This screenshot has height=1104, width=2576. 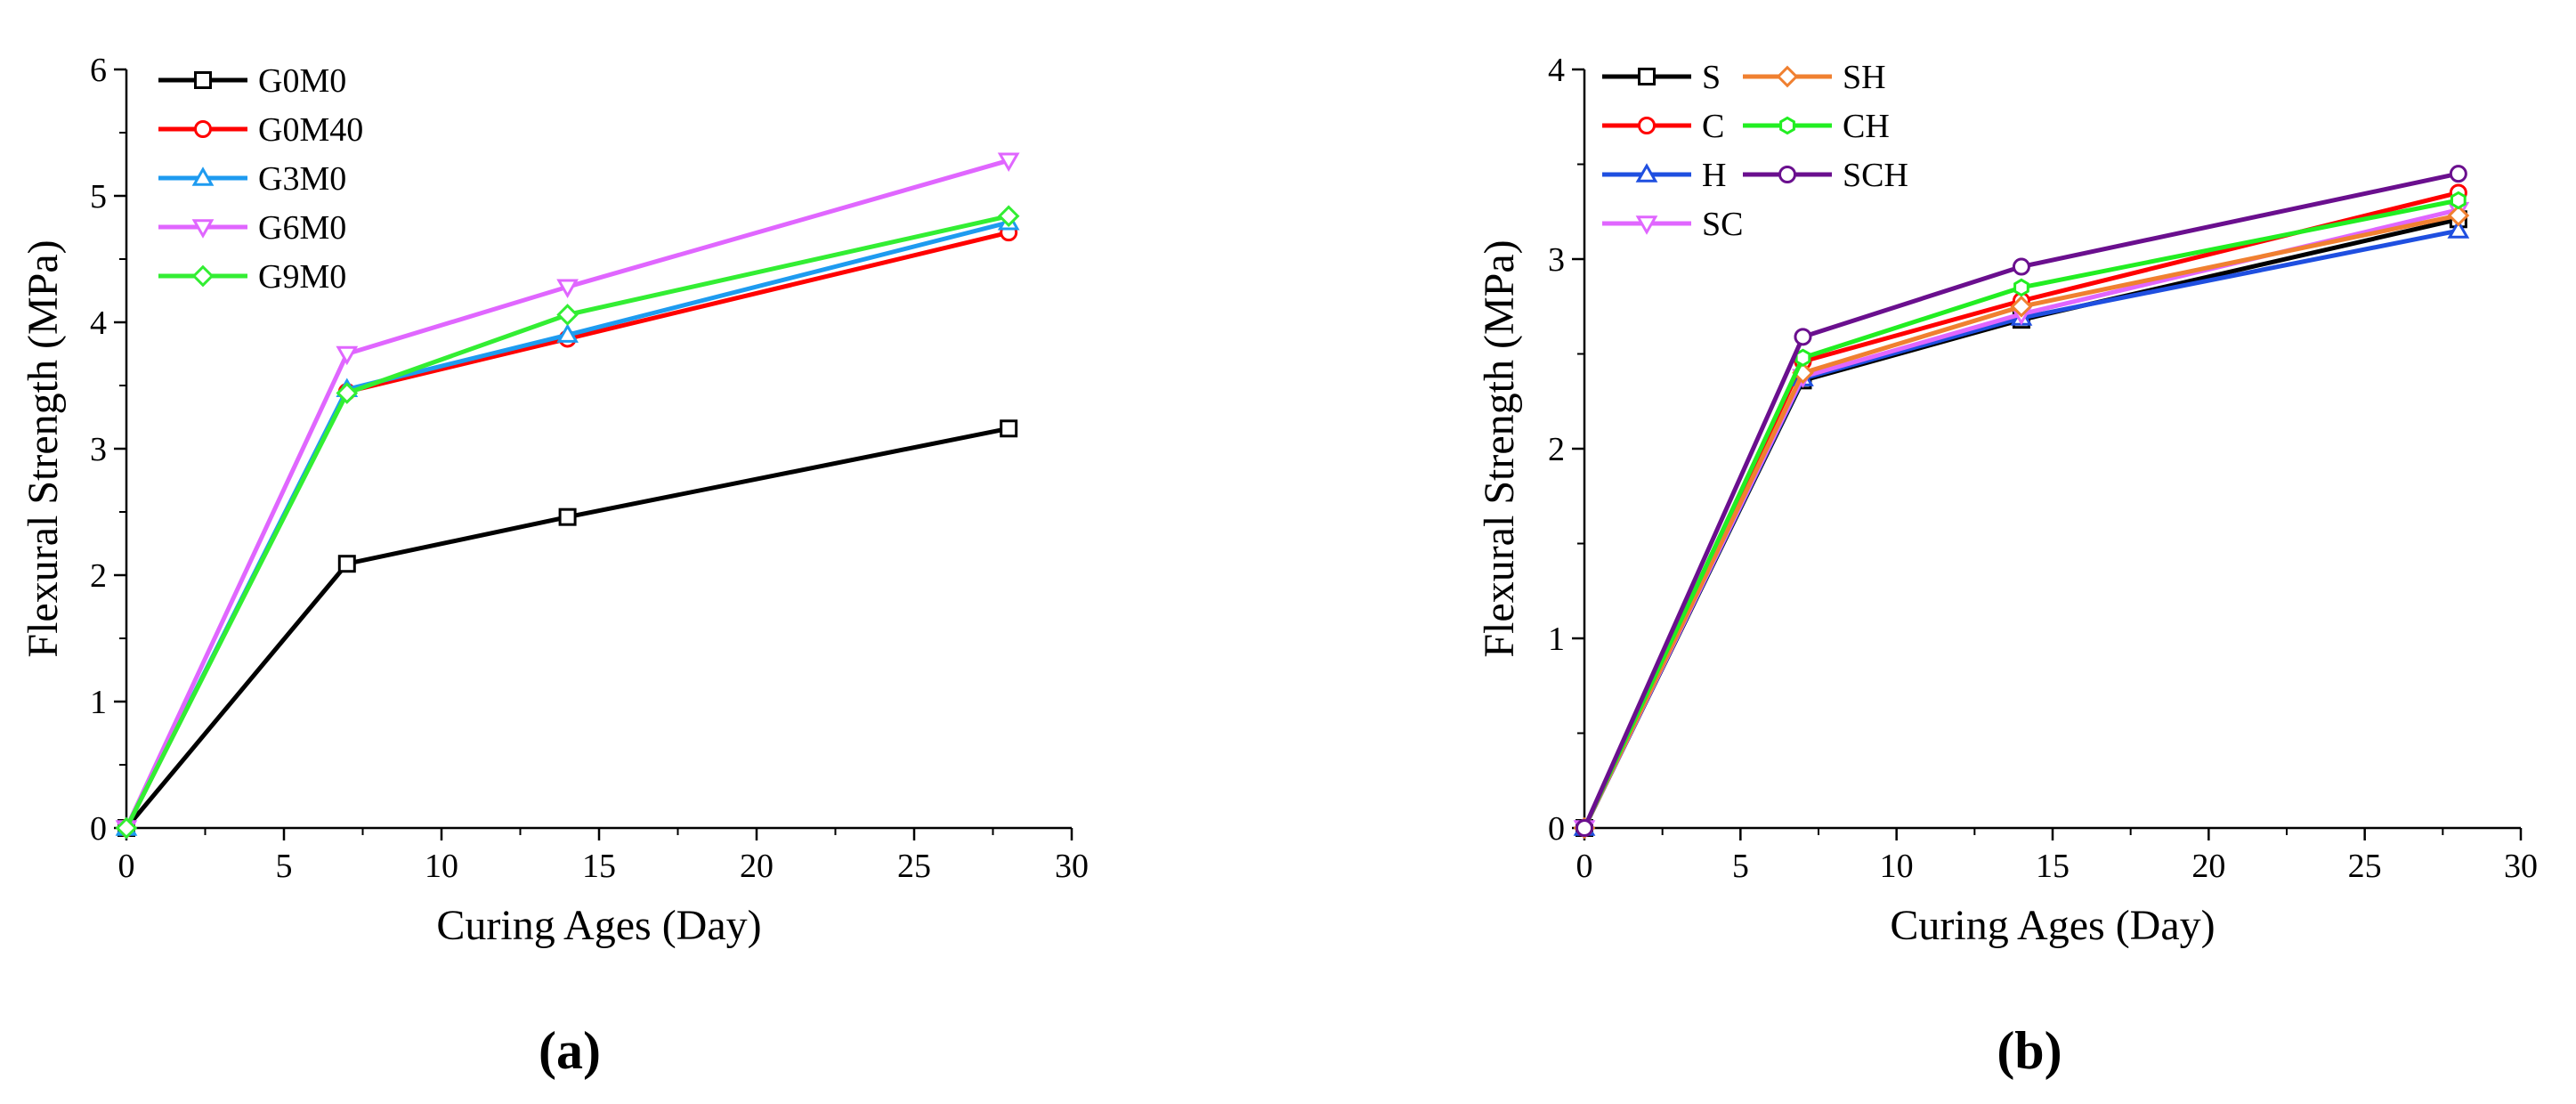 What do you see at coordinates (252, 81) in the screenshot?
I see `legend-item-g0m0: G0M0` at bounding box center [252, 81].